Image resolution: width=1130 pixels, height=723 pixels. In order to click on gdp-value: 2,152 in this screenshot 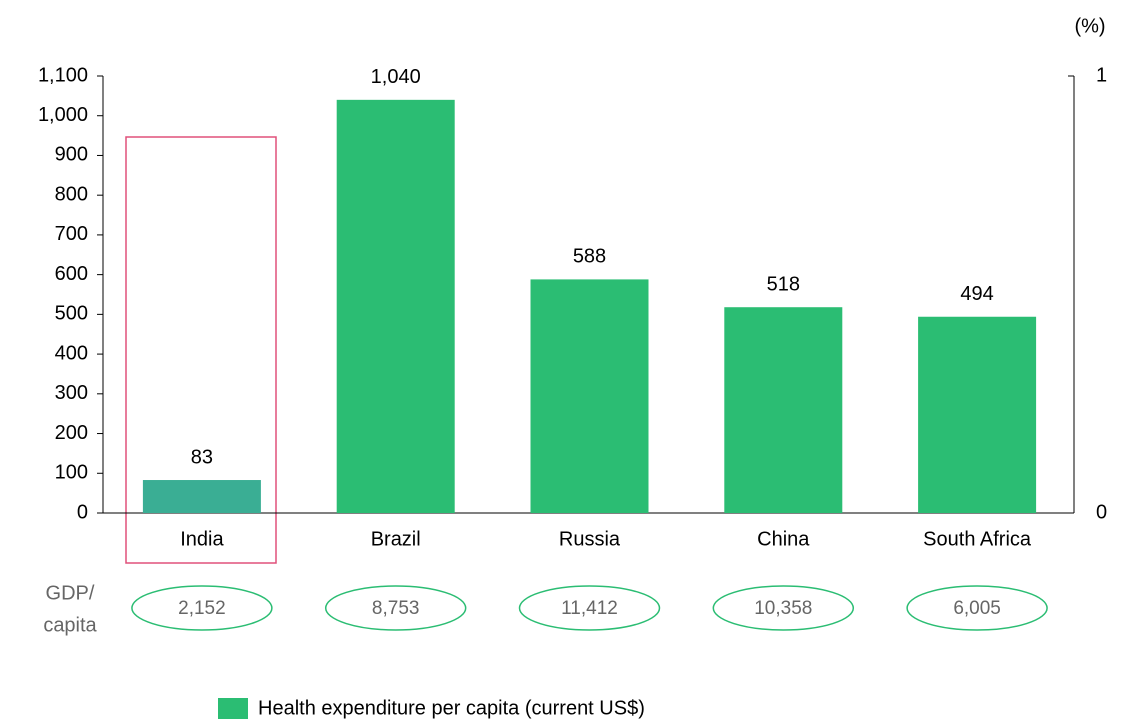, I will do `click(202, 608)`.